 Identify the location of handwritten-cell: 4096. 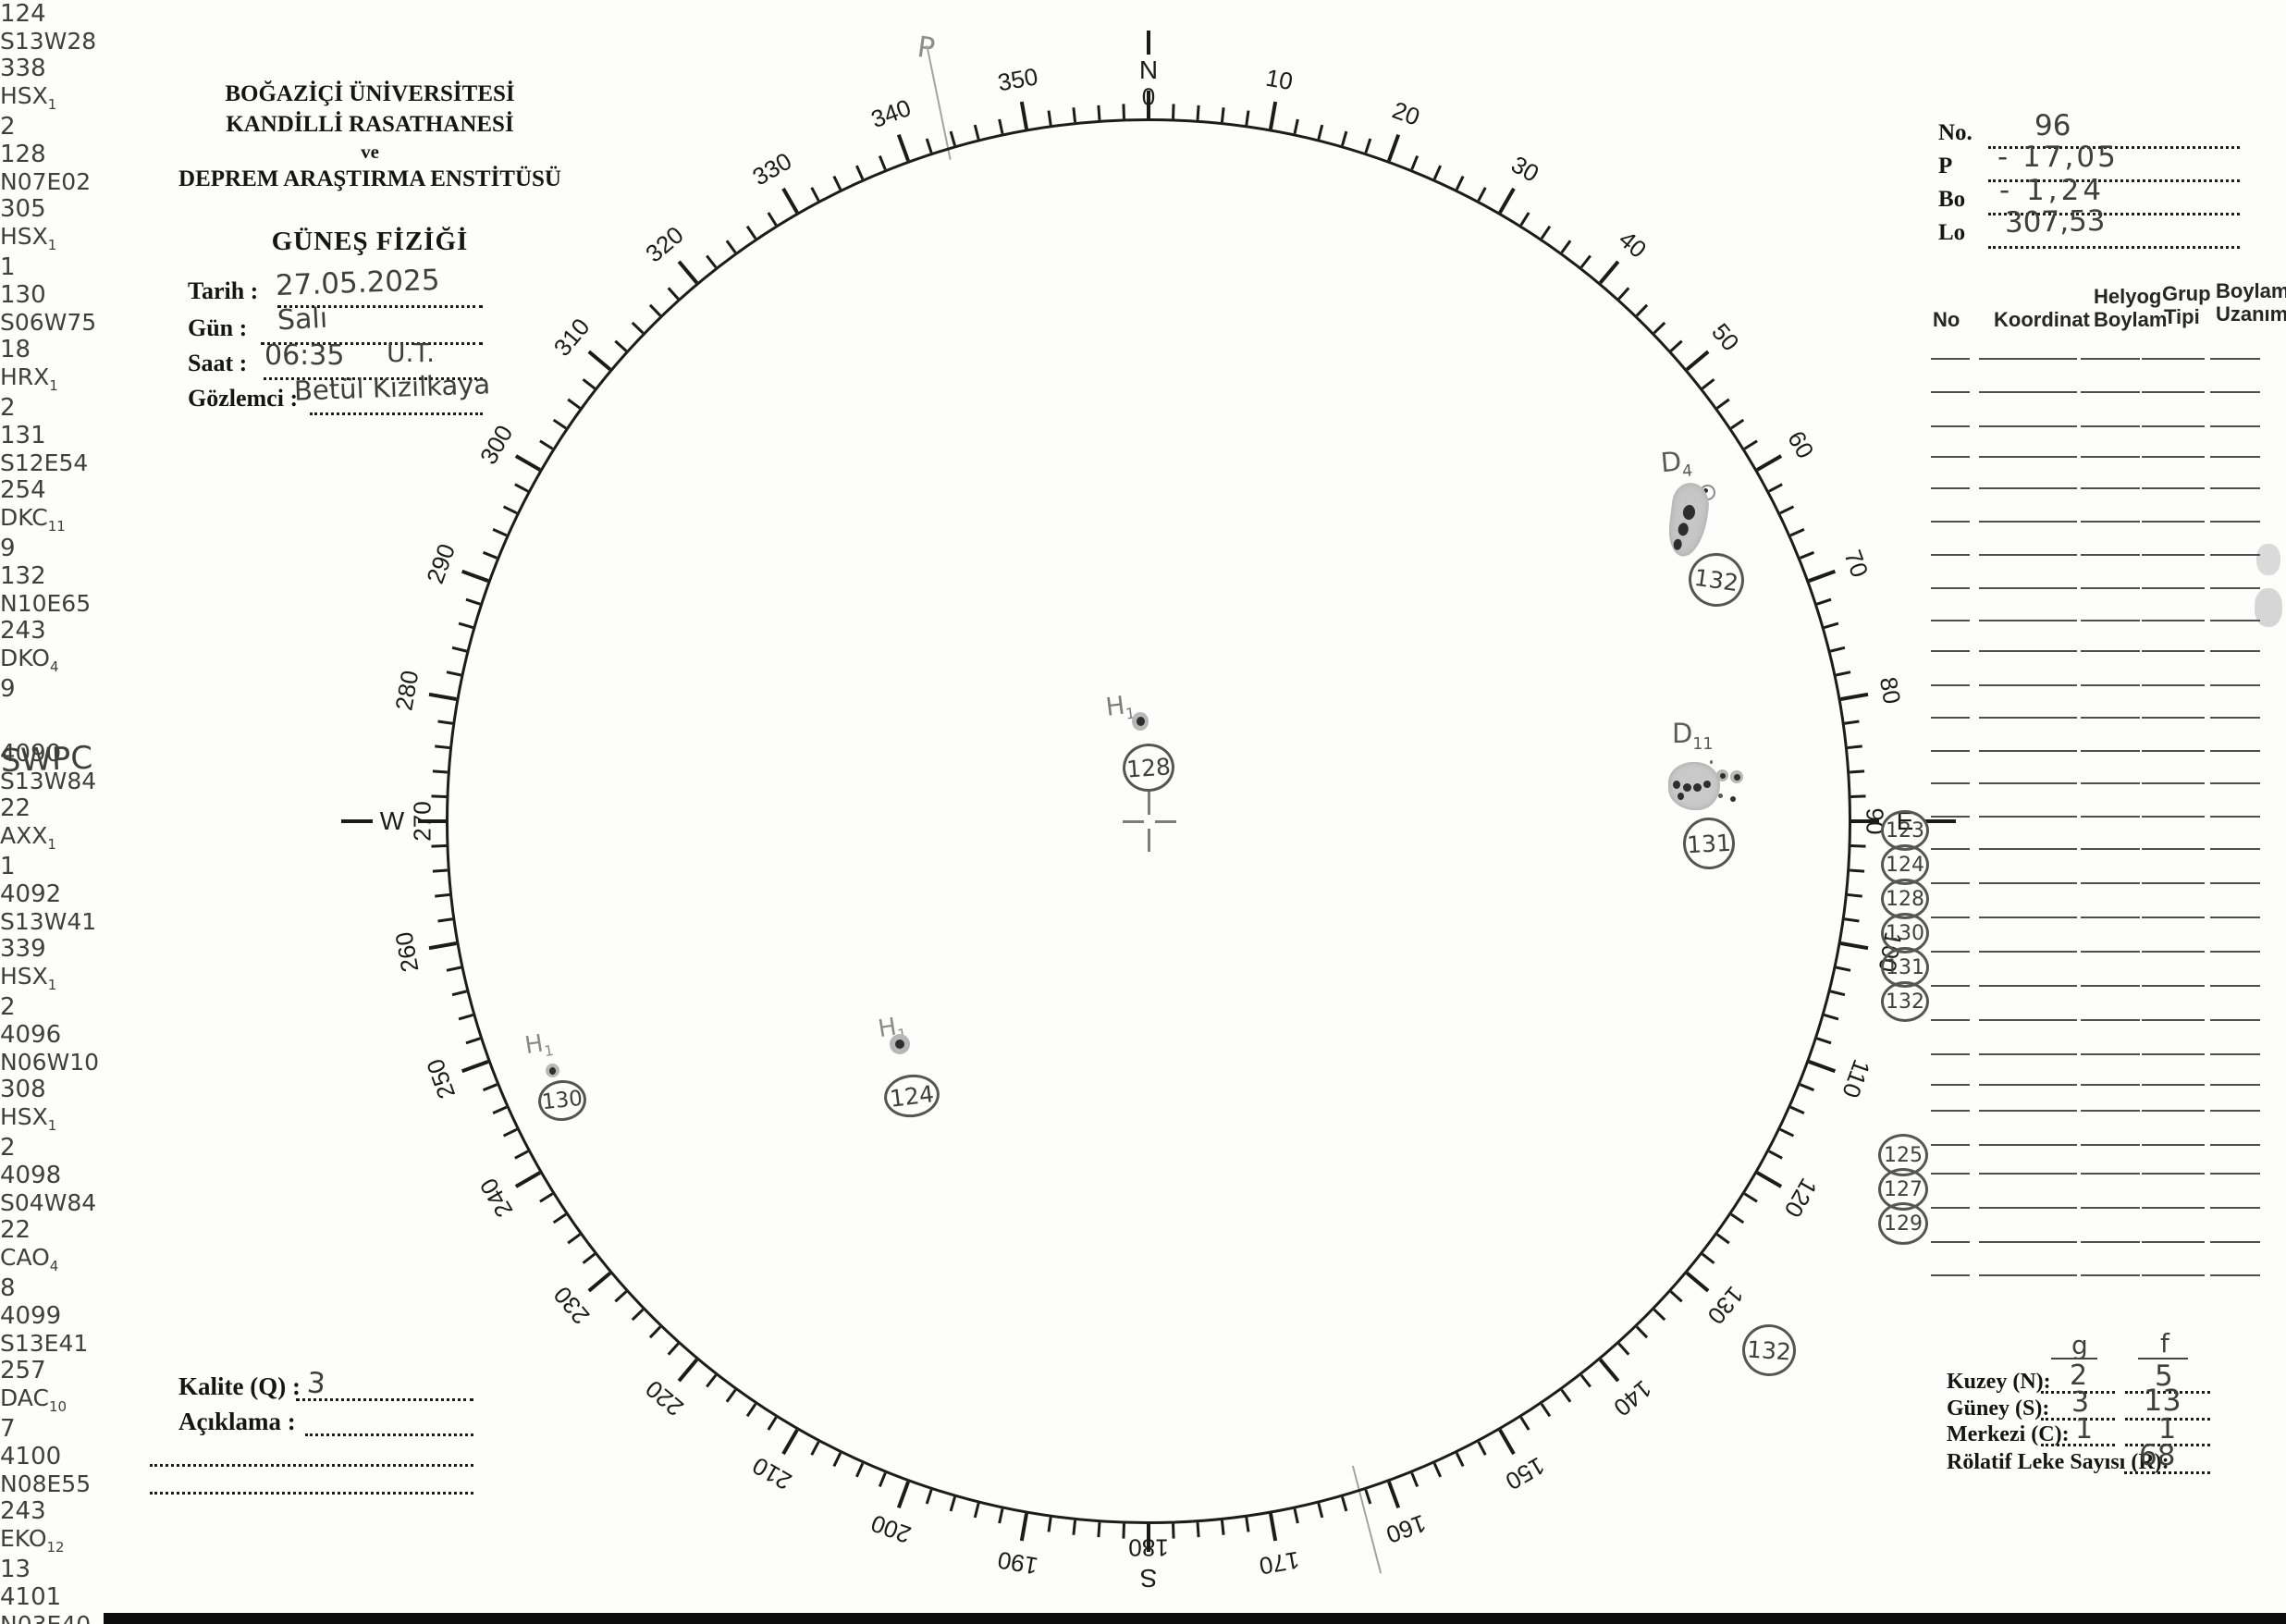
(31, 1035).